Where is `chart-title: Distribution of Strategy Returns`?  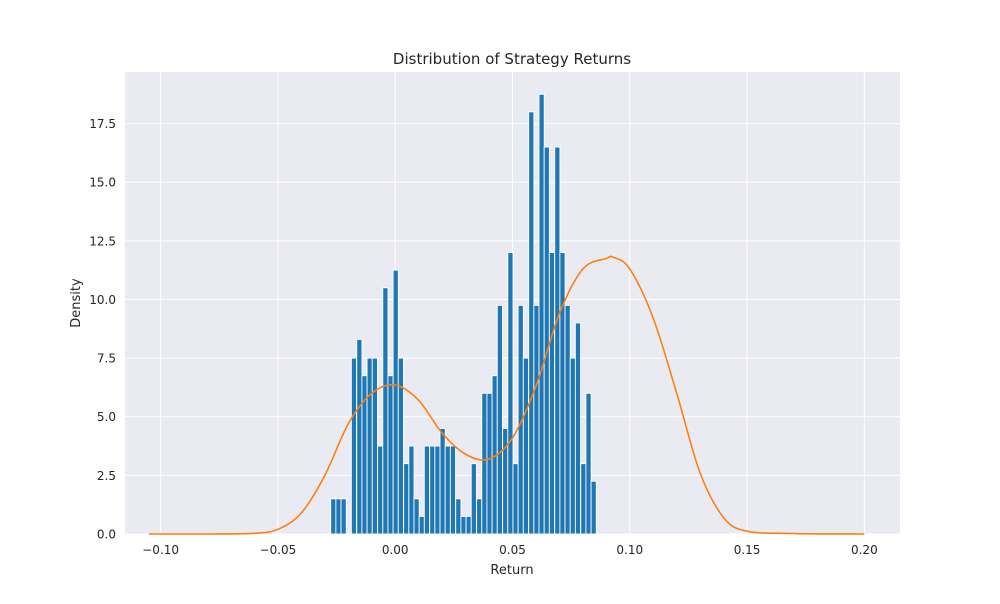 chart-title: Distribution of Strategy Returns is located at coordinates (512, 59).